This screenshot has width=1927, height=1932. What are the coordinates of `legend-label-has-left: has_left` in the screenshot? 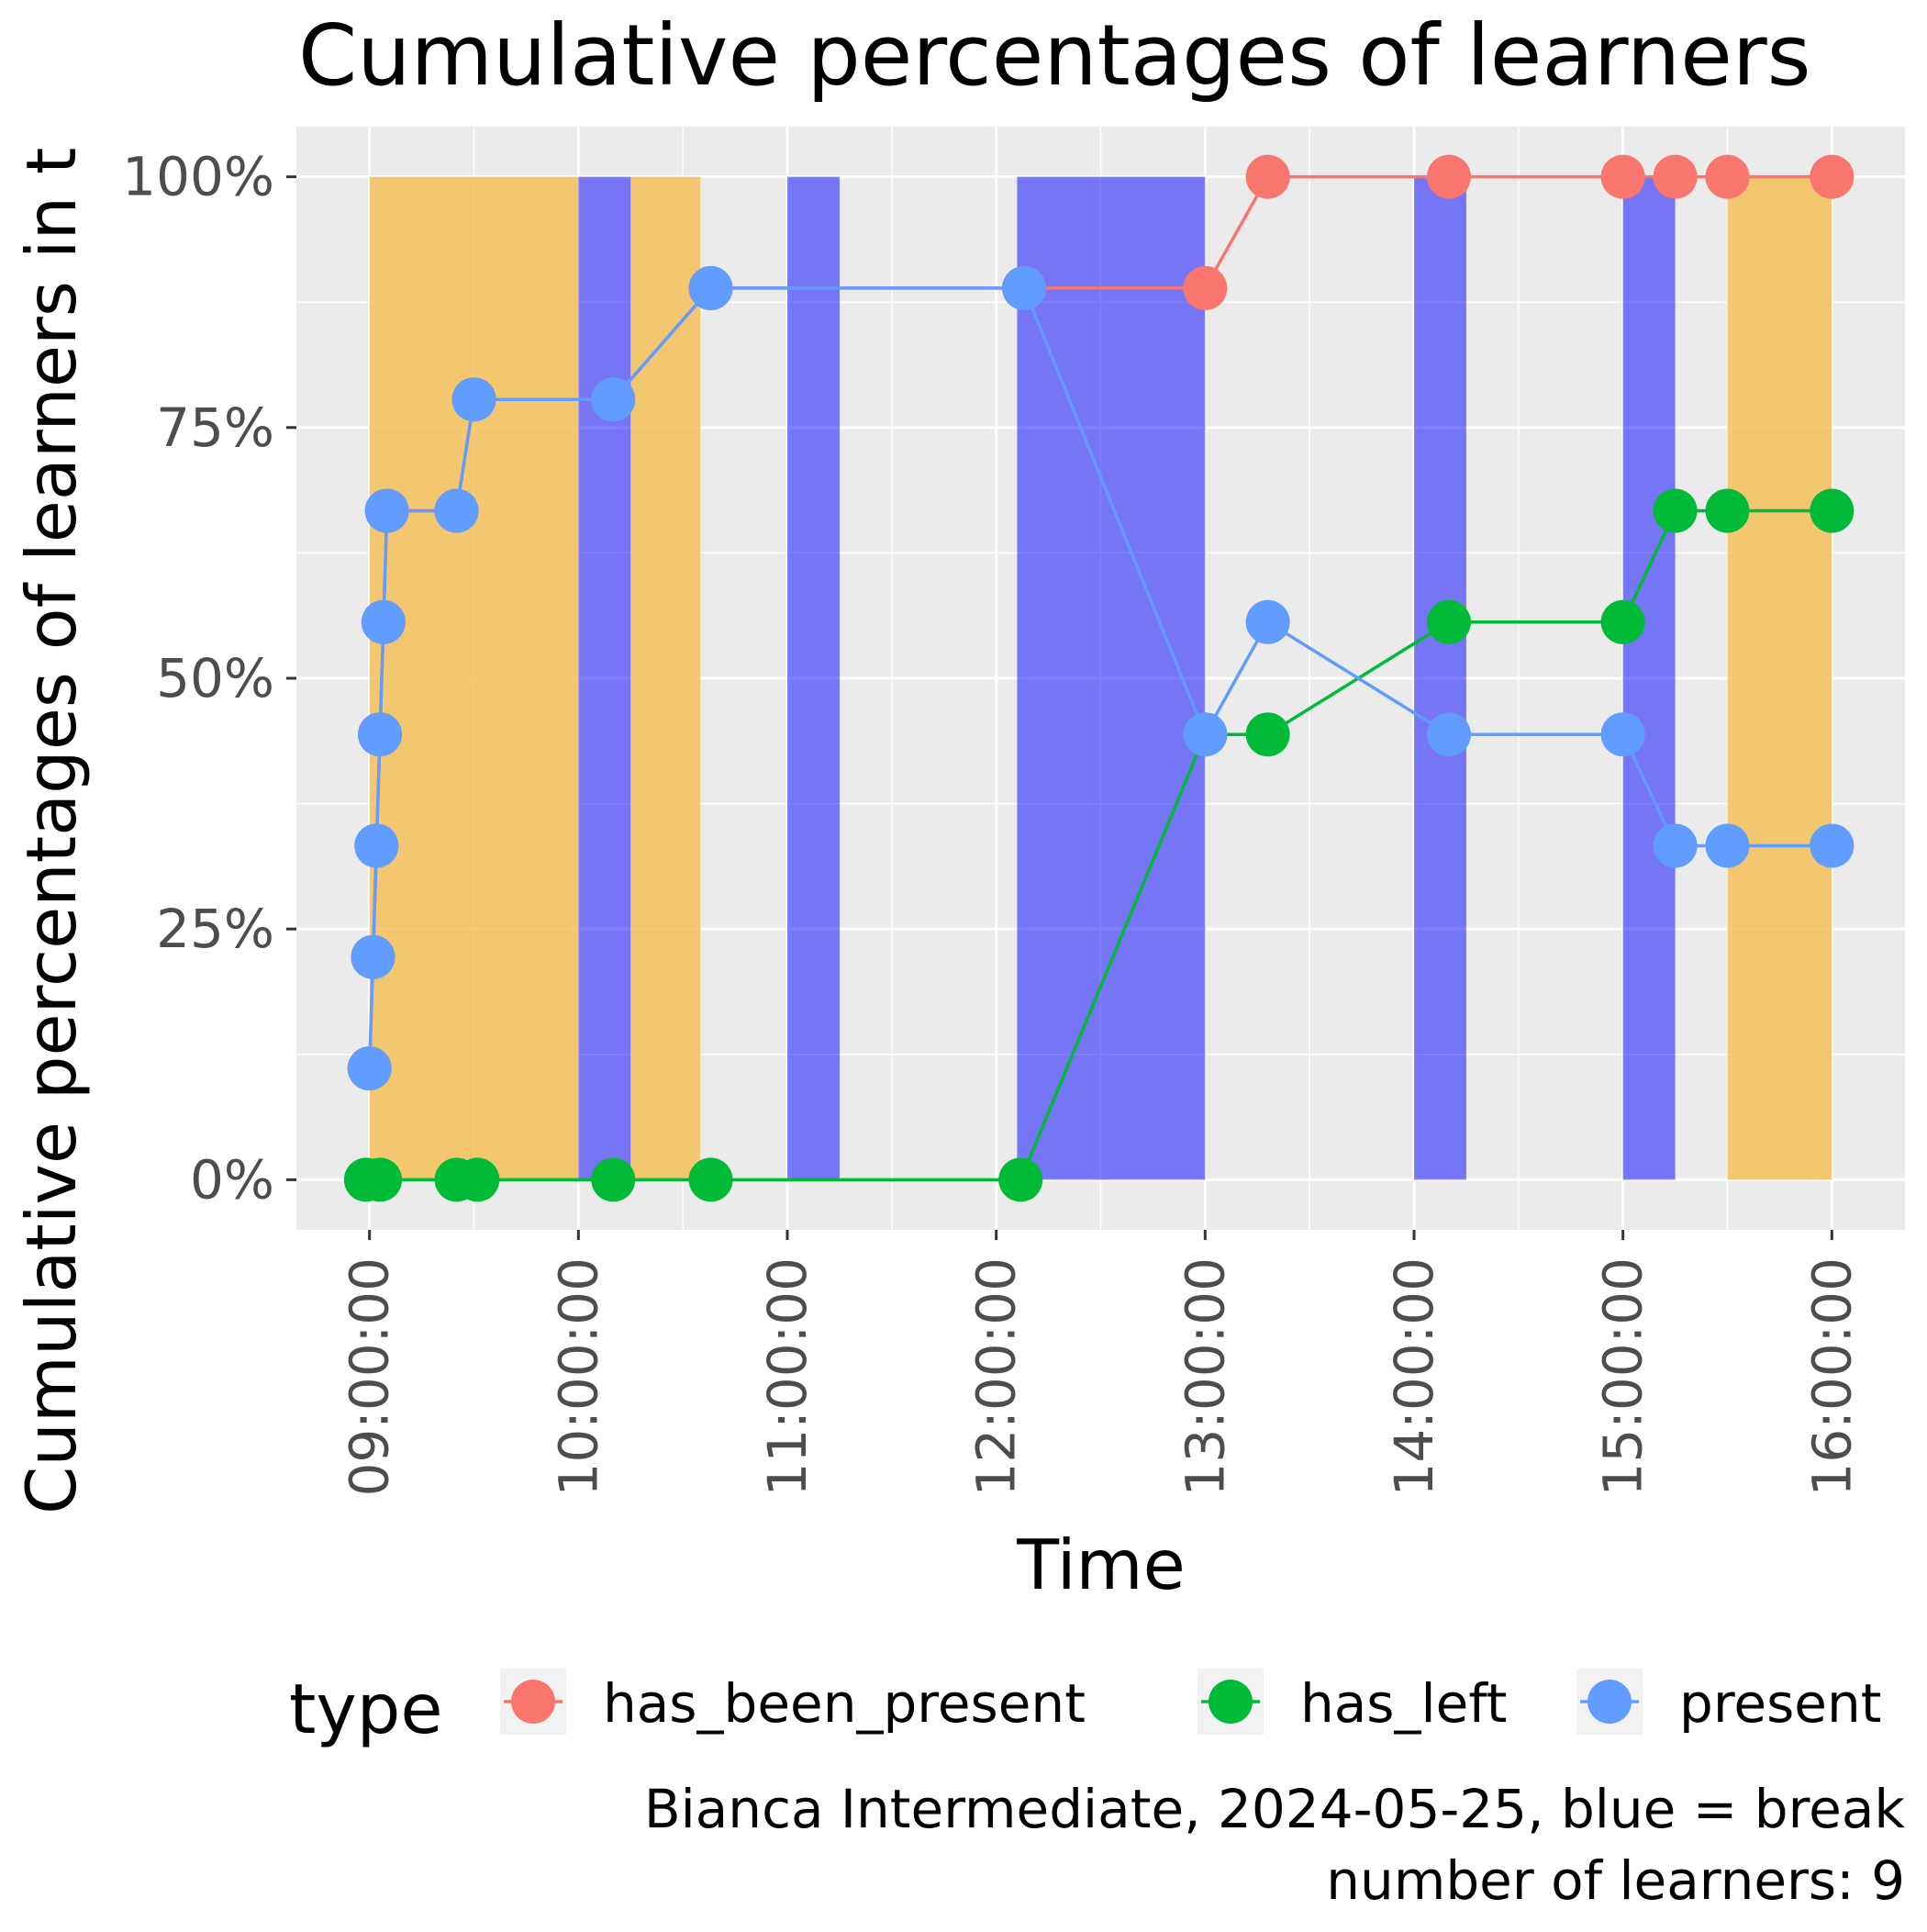 It's located at (1403, 1703).